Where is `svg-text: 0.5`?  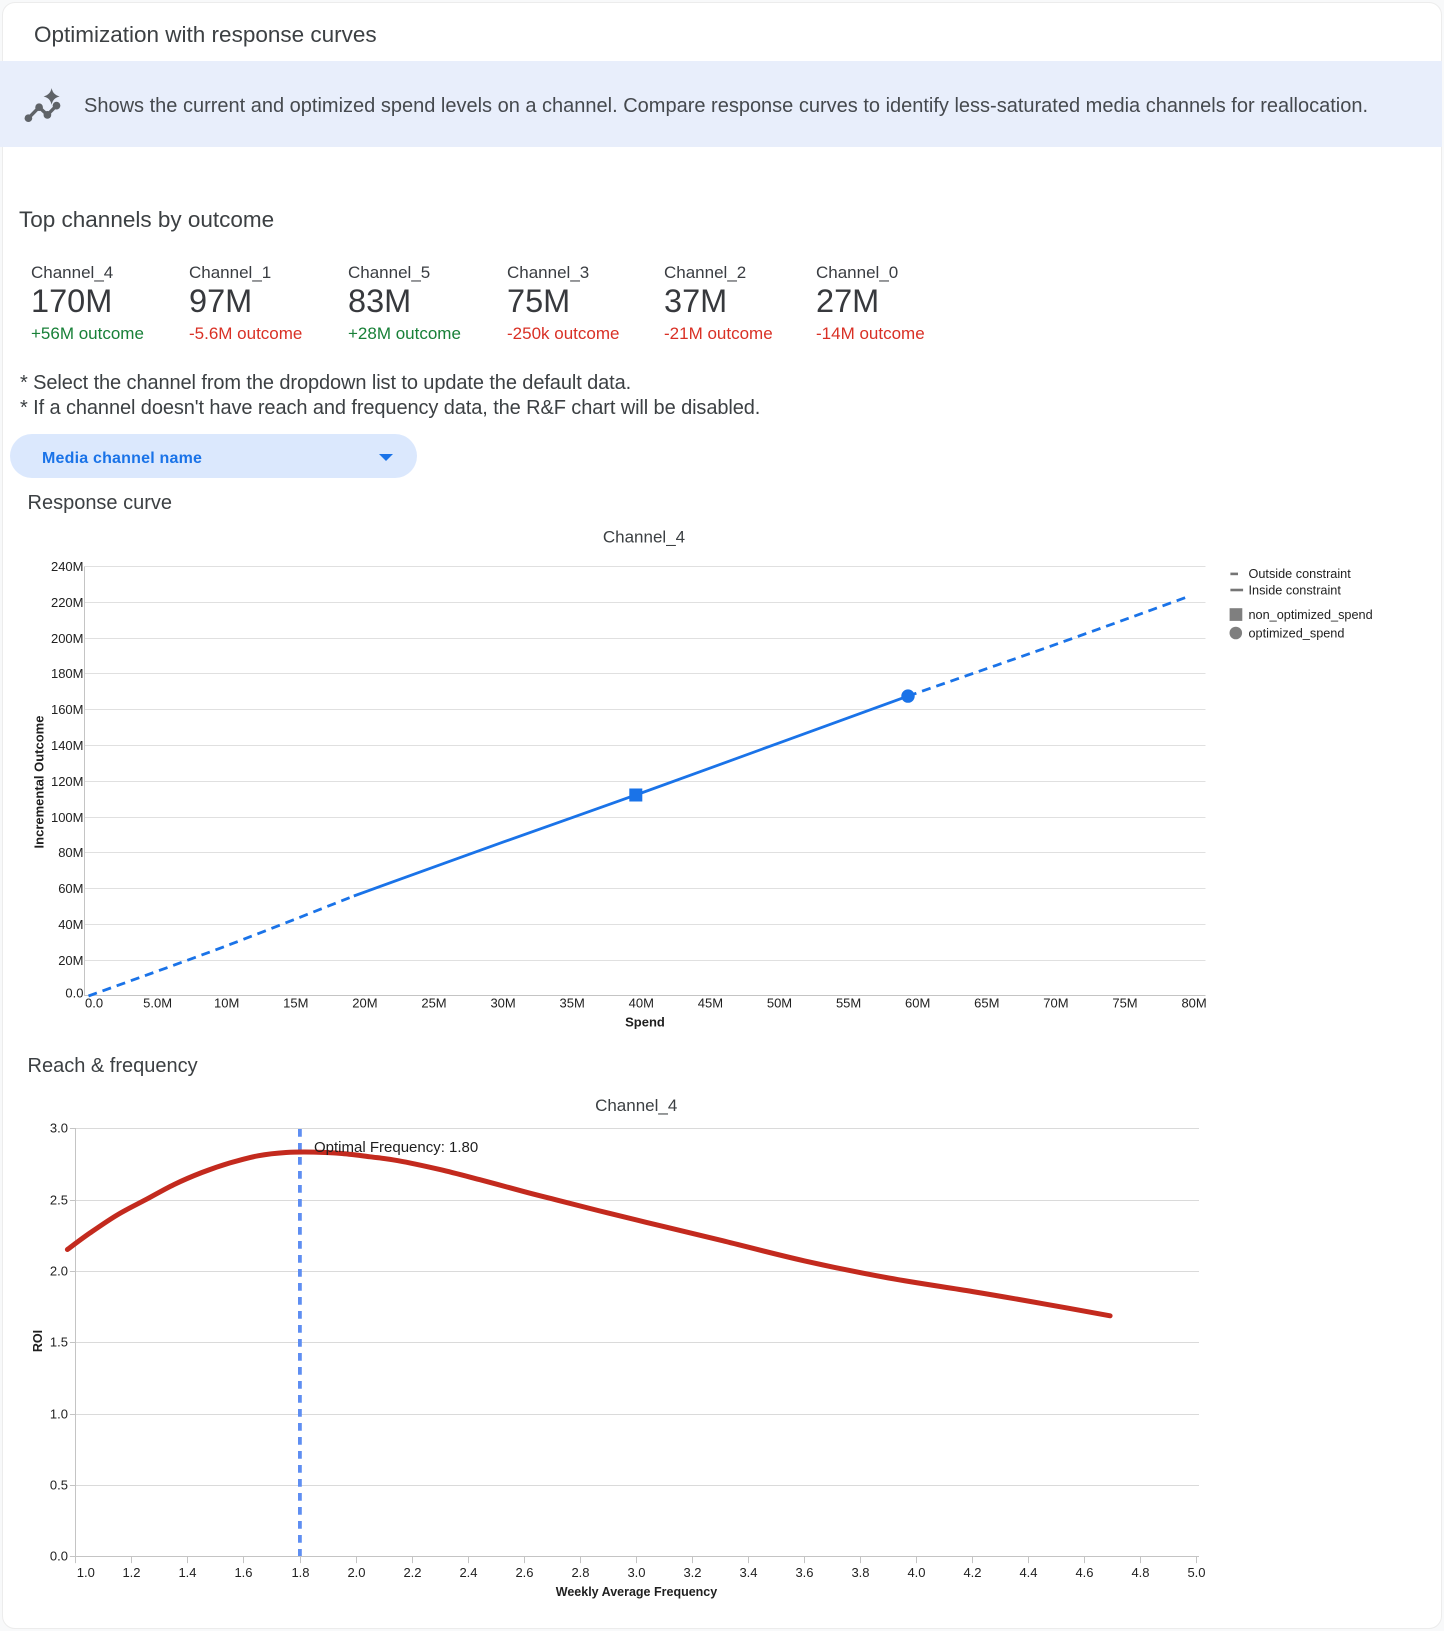
svg-text: 0.5 is located at coordinates (59, 1485).